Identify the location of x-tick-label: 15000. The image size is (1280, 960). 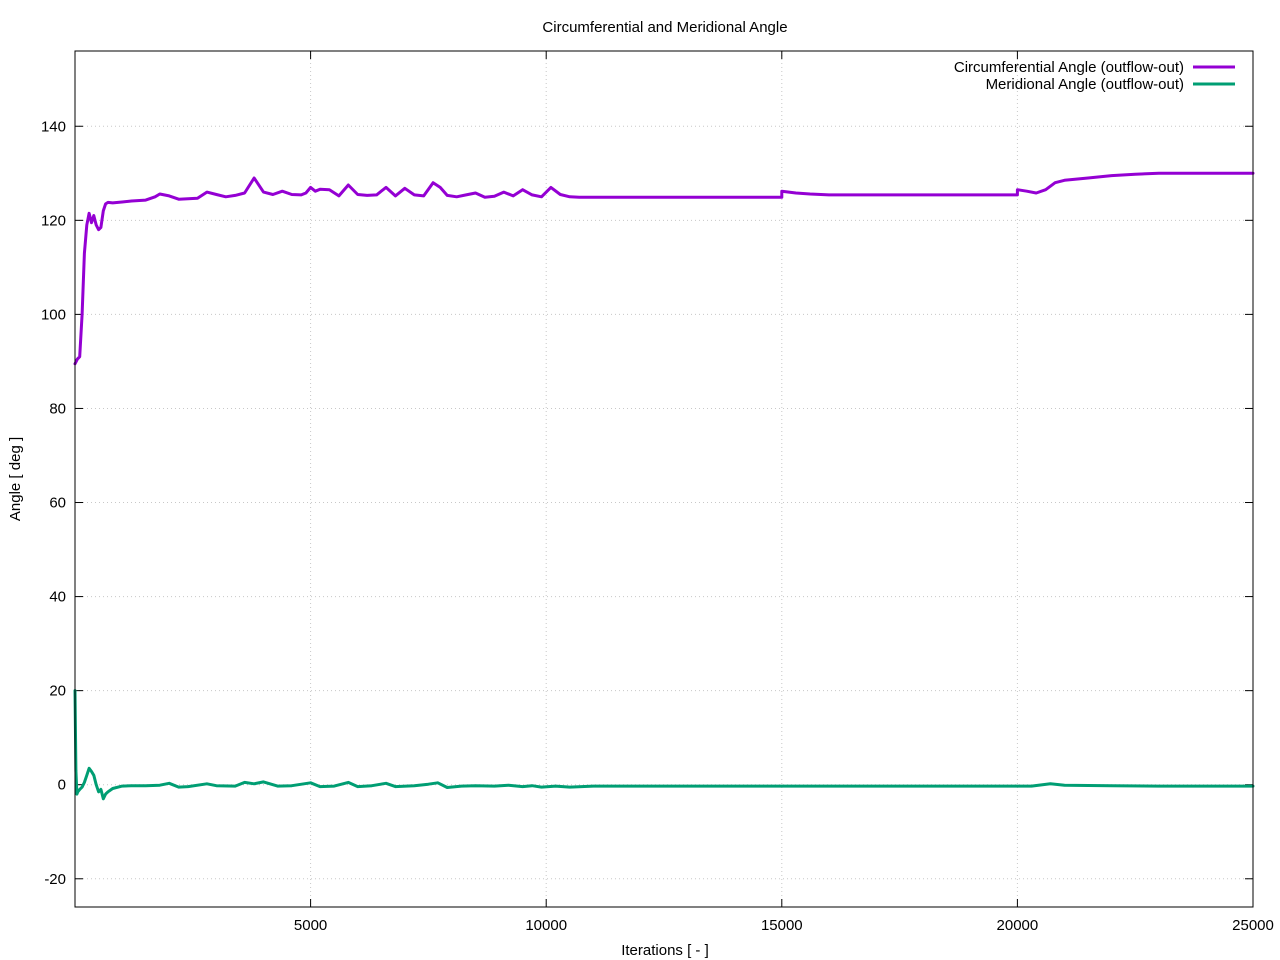
(782, 925).